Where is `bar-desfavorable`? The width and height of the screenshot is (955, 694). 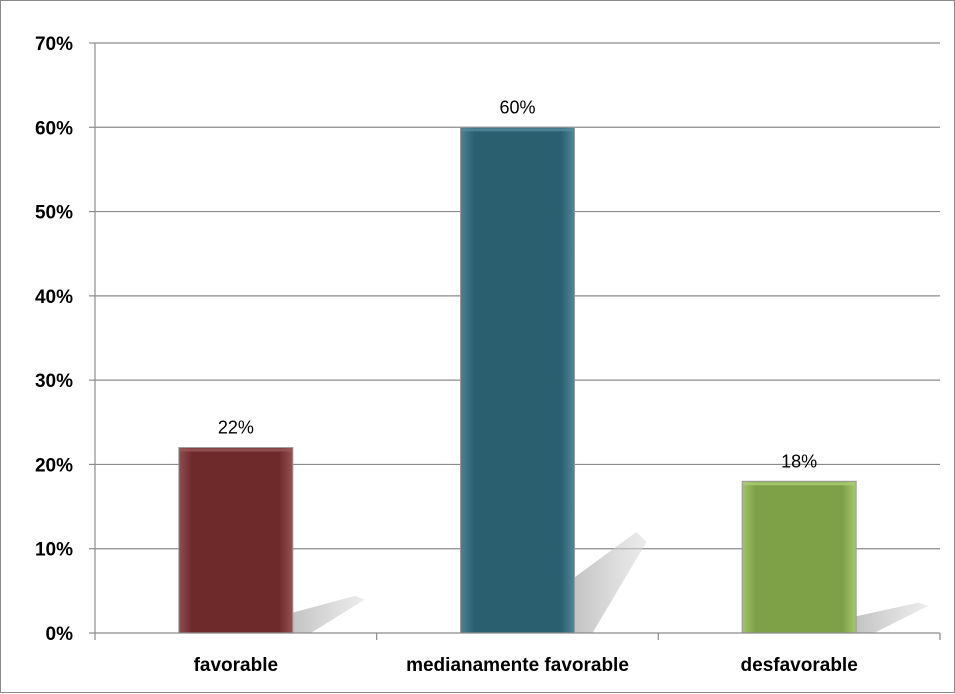
bar-desfavorable is located at coordinates (799, 557).